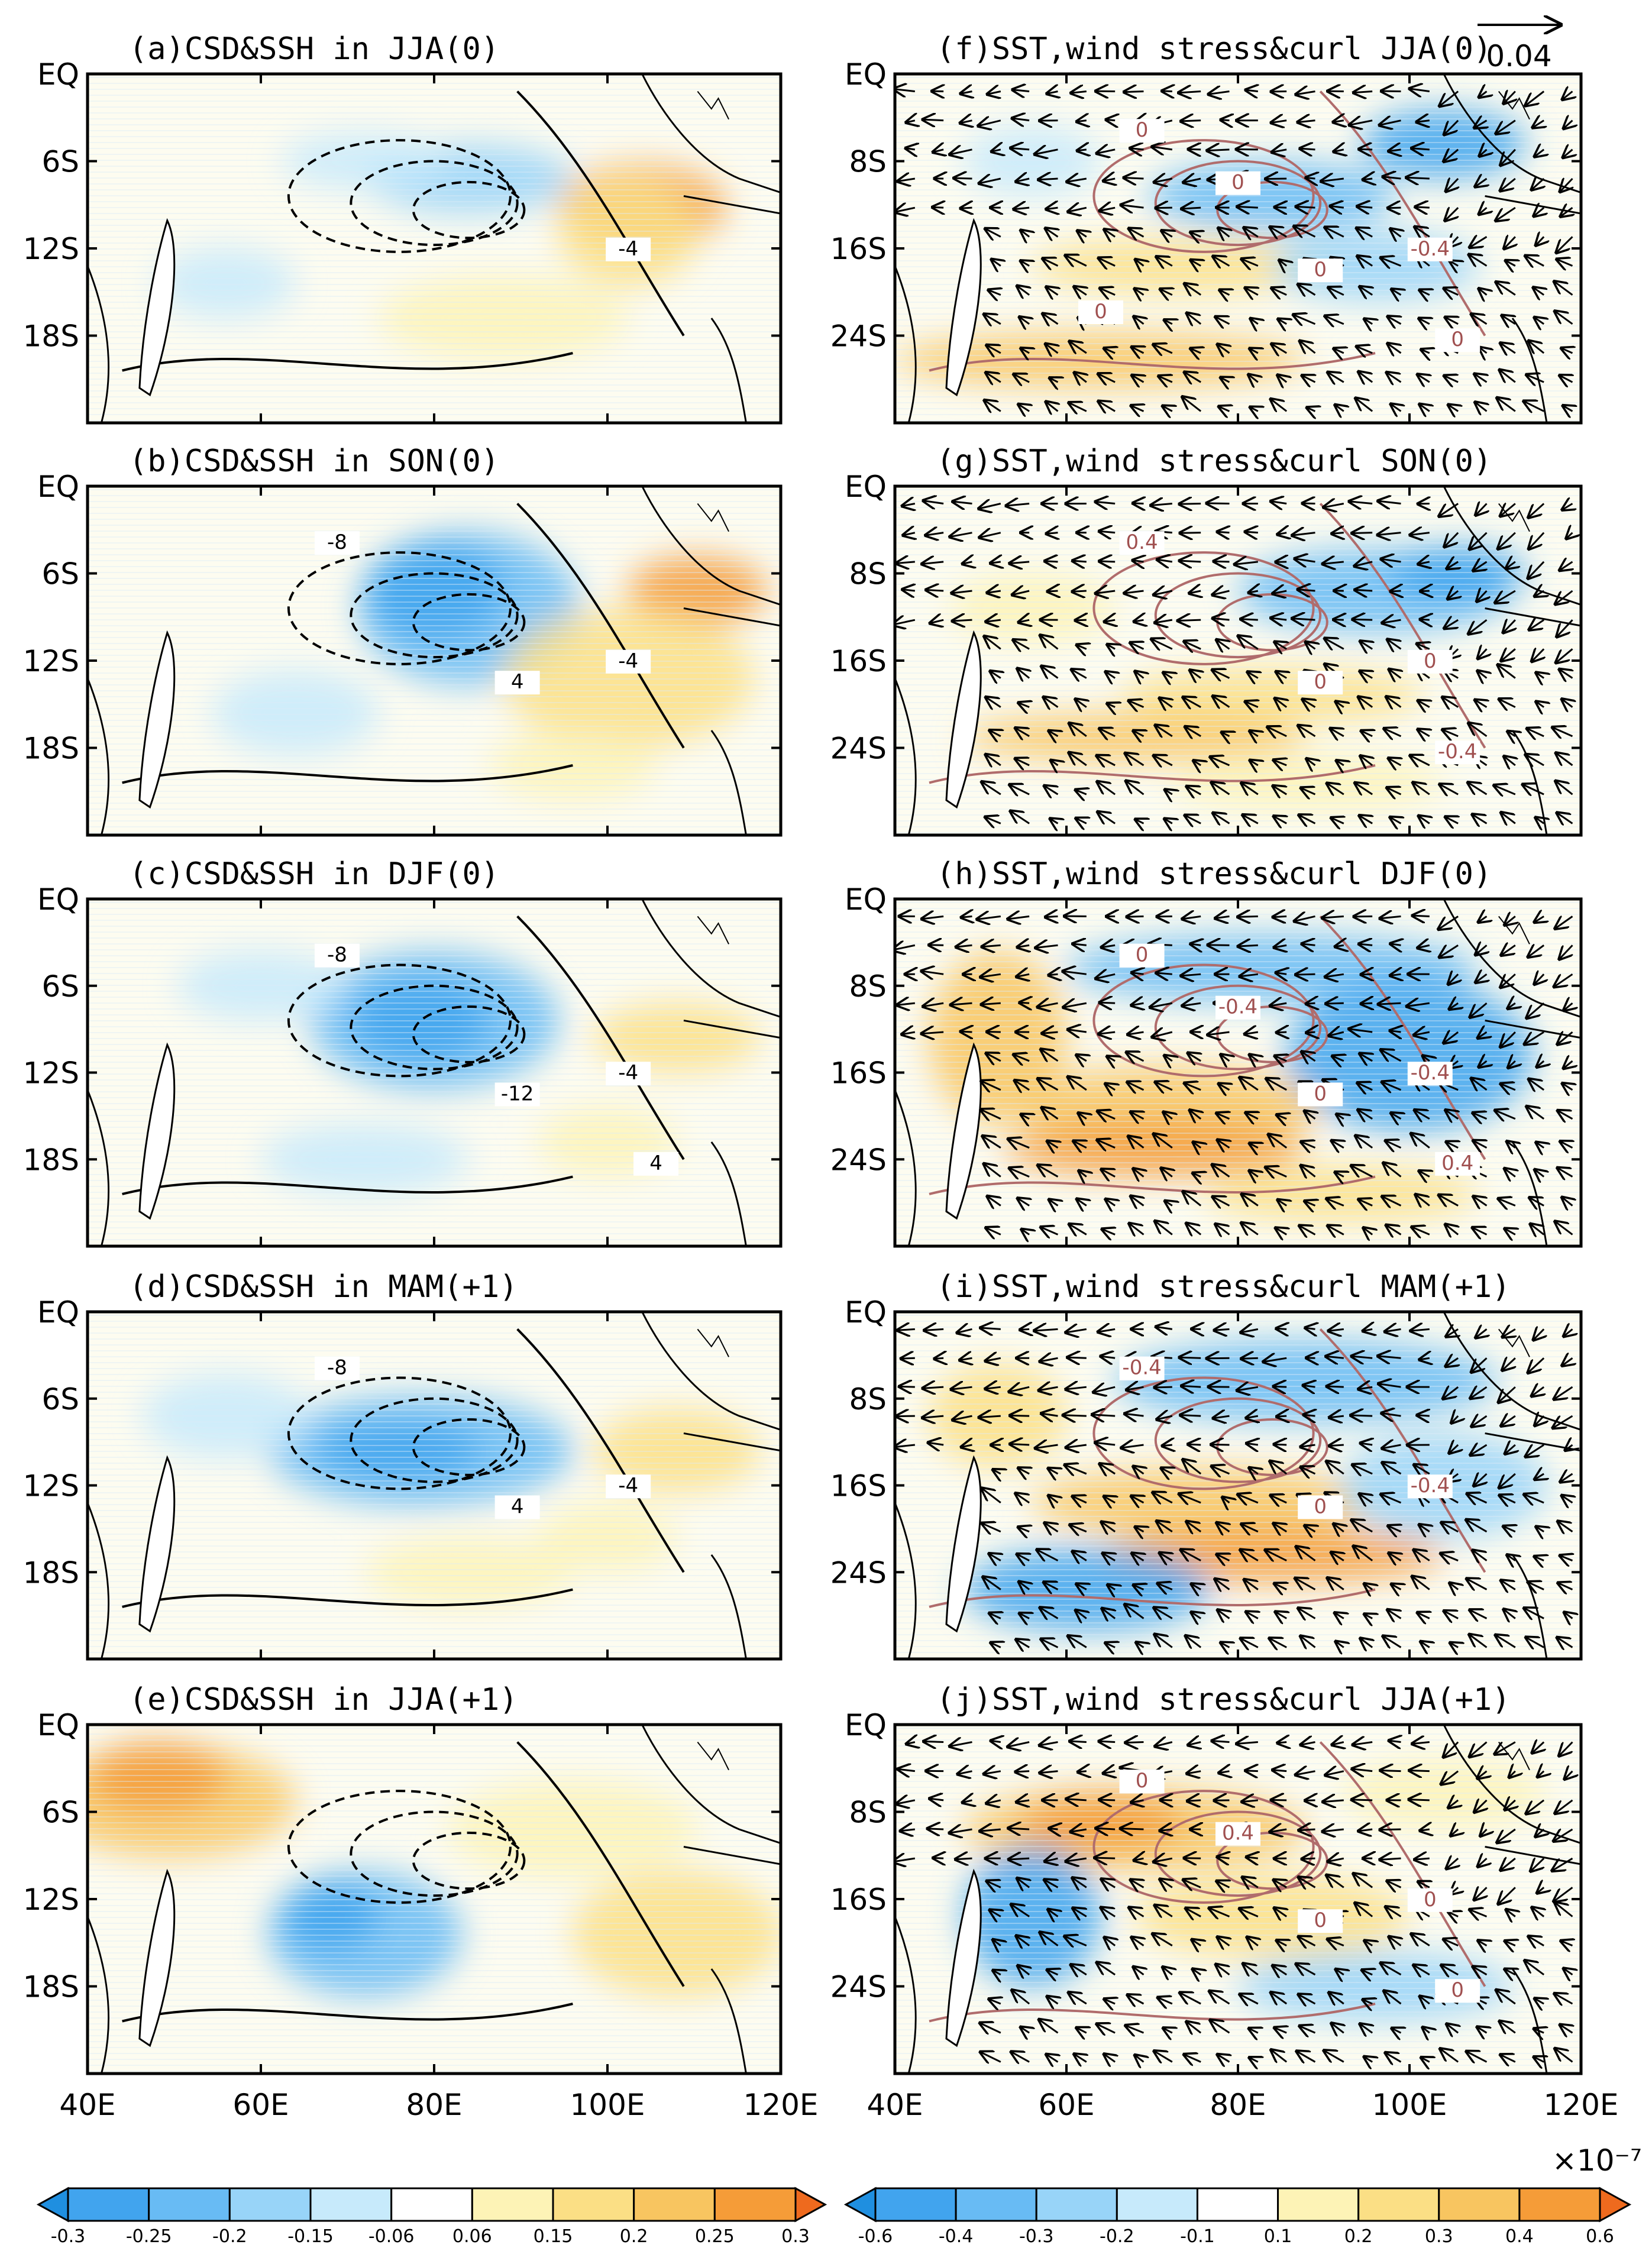  I want to click on panel-c-madagascar, so click(157, 1131).